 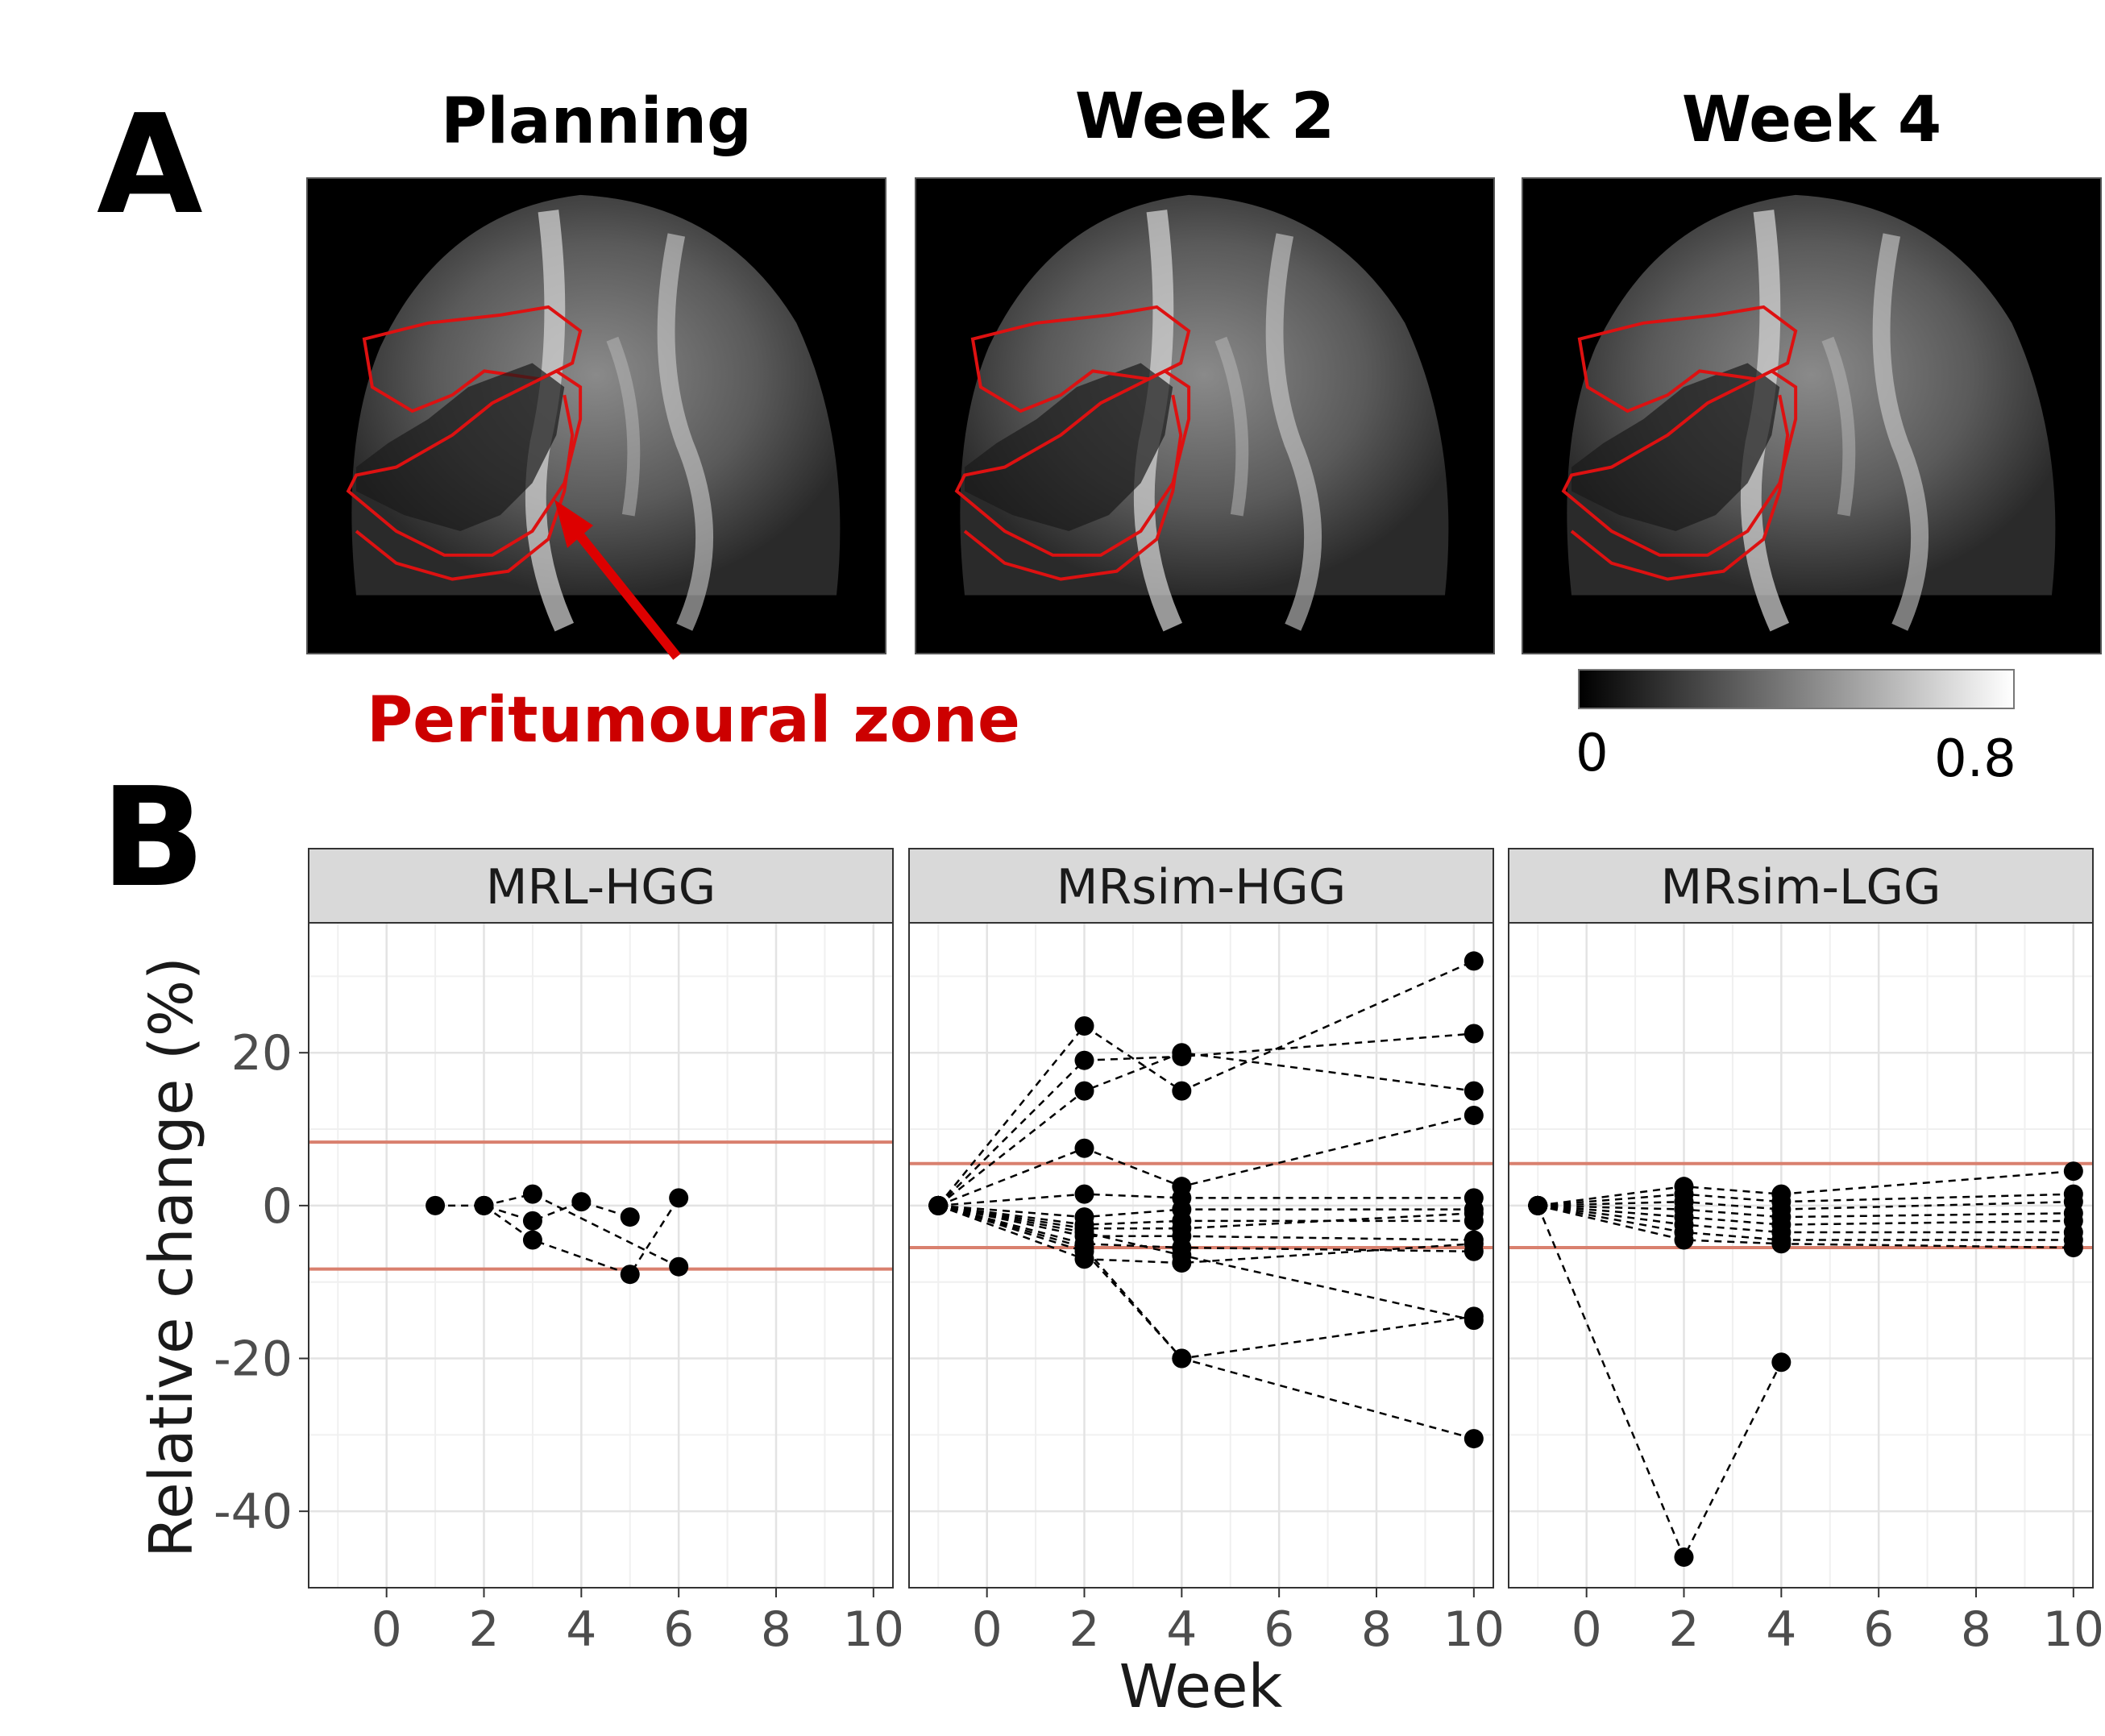 What do you see at coordinates (1204, 117) in the screenshot?
I see `mri-title-week2: Week 2` at bounding box center [1204, 117].